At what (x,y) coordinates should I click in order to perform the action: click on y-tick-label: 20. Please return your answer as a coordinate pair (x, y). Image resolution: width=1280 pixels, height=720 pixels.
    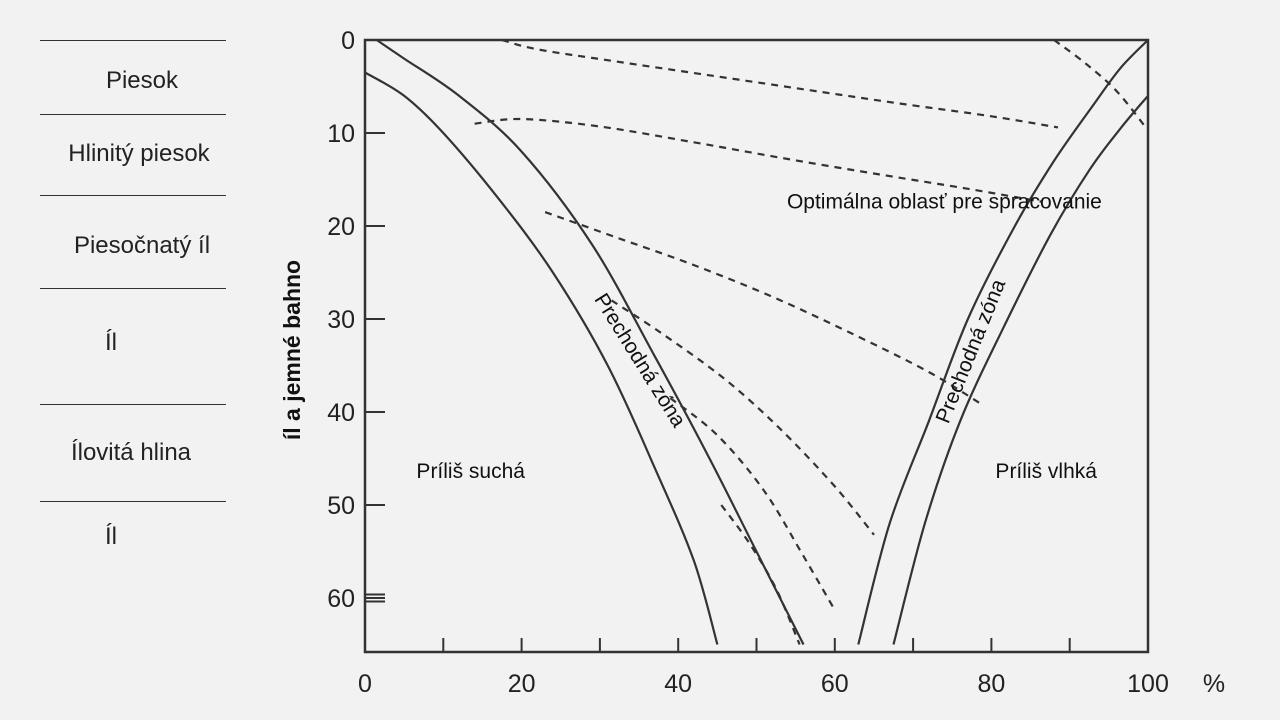
    Looking at the image, I should click on (341, 227).